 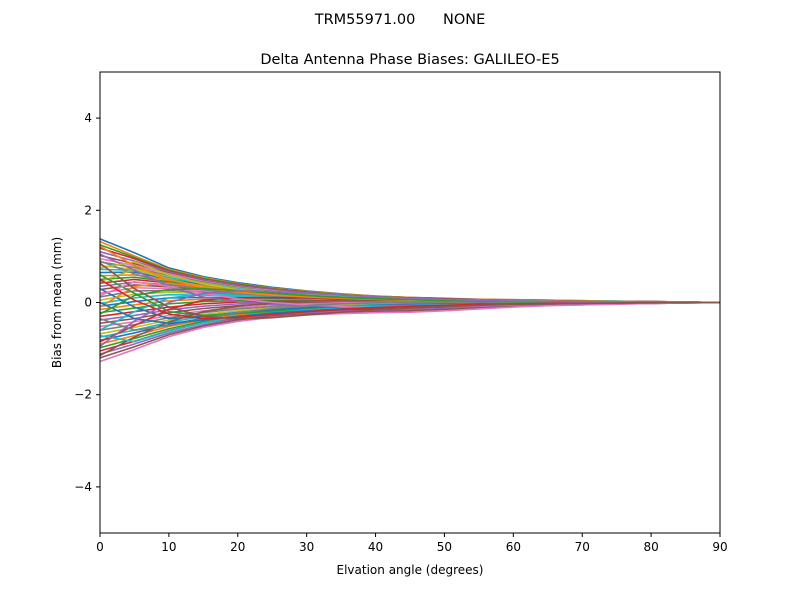 I want to click on x-tick-label: 30, so click(x=306, y=547).